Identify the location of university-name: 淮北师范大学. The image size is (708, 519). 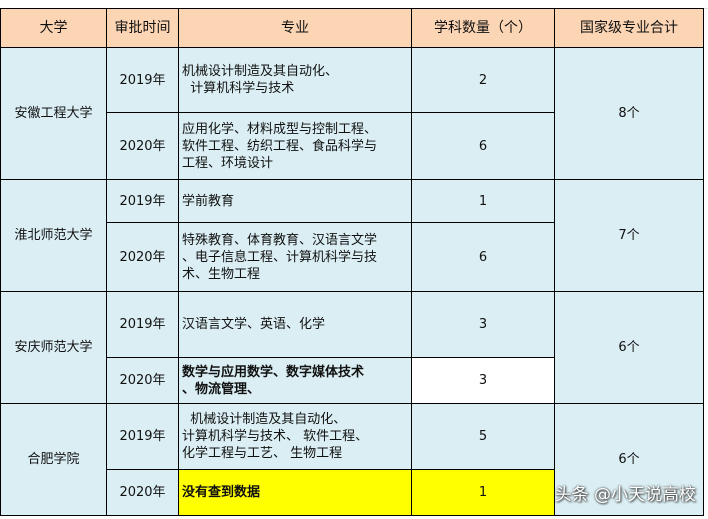
(53, 235).